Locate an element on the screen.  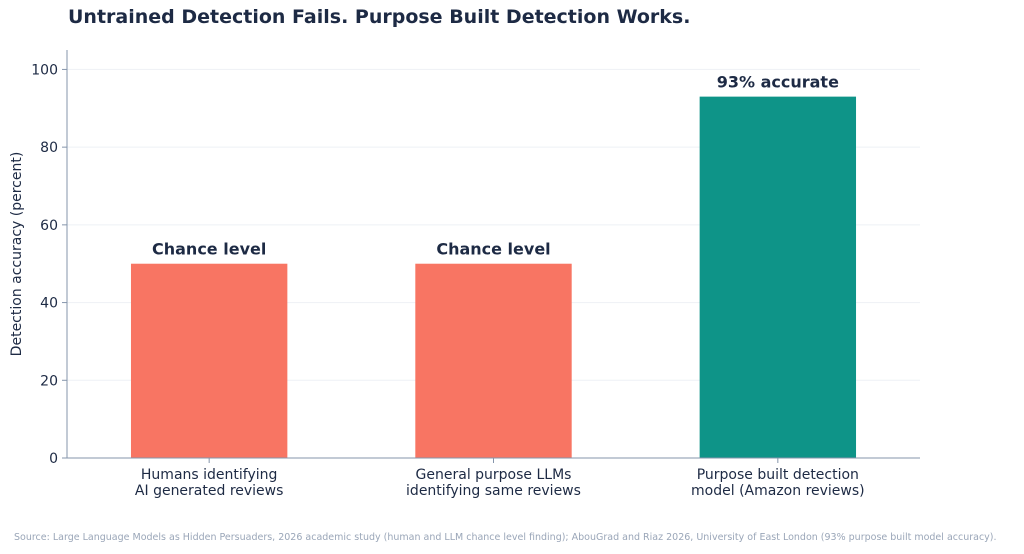
x-category-label: Purpose built detection is located at coordinates (778, 475).